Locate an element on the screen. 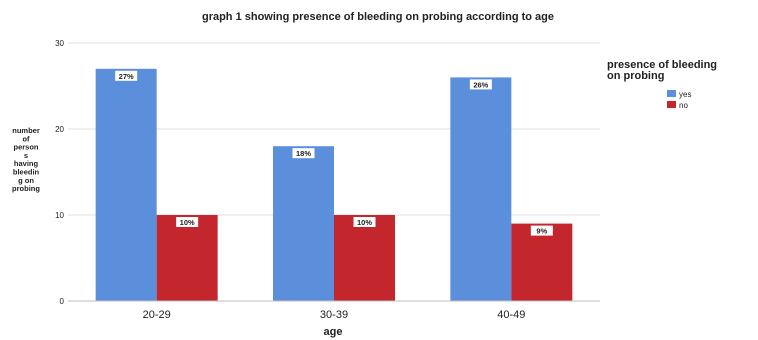  data-label: 26% is located at coordinates (480, 84).